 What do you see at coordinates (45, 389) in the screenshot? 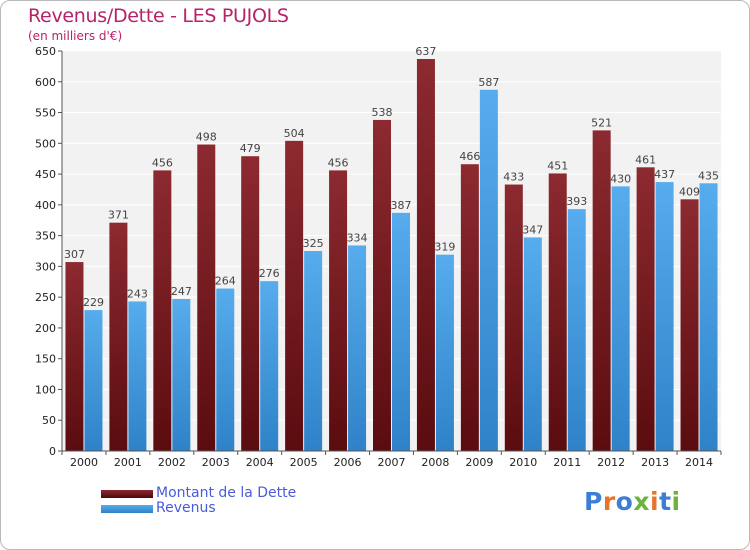
I see `y-tick-label: 100` at bounding box center [45, 389].